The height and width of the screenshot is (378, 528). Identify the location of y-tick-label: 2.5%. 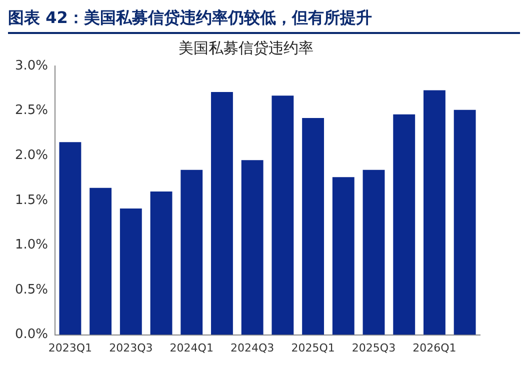
(31, 110).